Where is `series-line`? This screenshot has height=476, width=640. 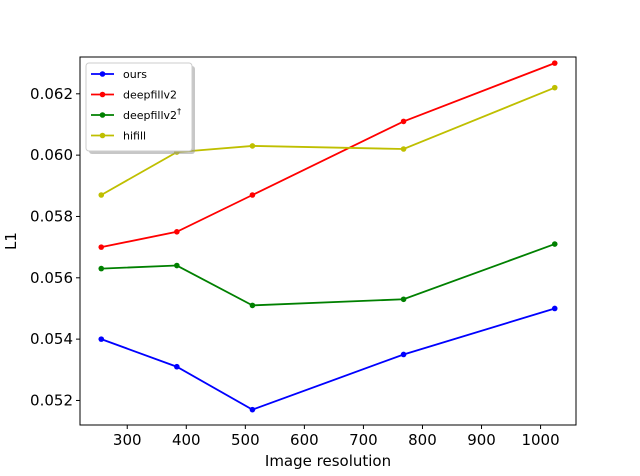 series-line is located at coordinates (328, 275).